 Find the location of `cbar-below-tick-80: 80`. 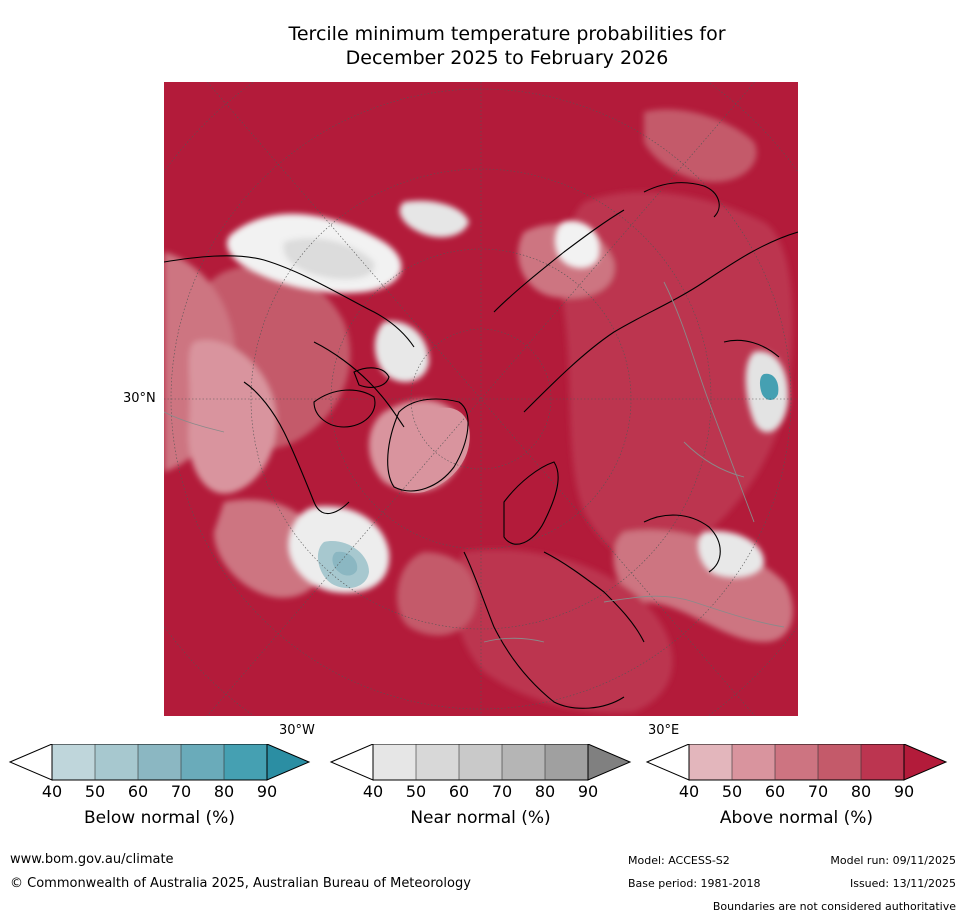

cbar-below-tick-80: 80 is located at coordinates (224, 791).